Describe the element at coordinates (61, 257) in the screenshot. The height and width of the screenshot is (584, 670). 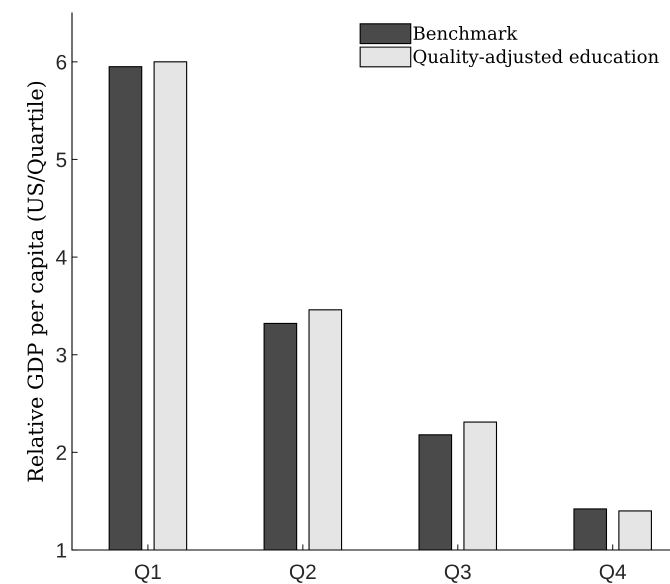
I see `y-tick-label: 4` at that location.